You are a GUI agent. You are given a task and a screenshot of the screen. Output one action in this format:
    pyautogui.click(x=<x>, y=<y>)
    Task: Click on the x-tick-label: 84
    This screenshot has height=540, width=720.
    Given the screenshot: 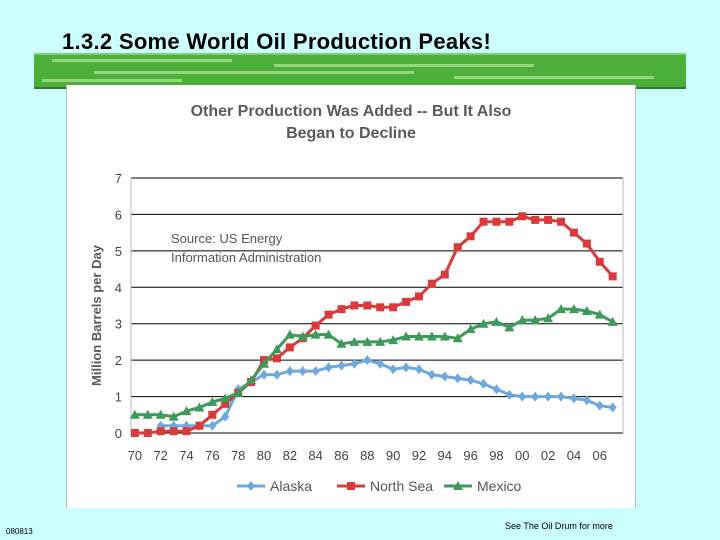 What is the action you would take?
    pyautogui.click(x=315, y=455)
    